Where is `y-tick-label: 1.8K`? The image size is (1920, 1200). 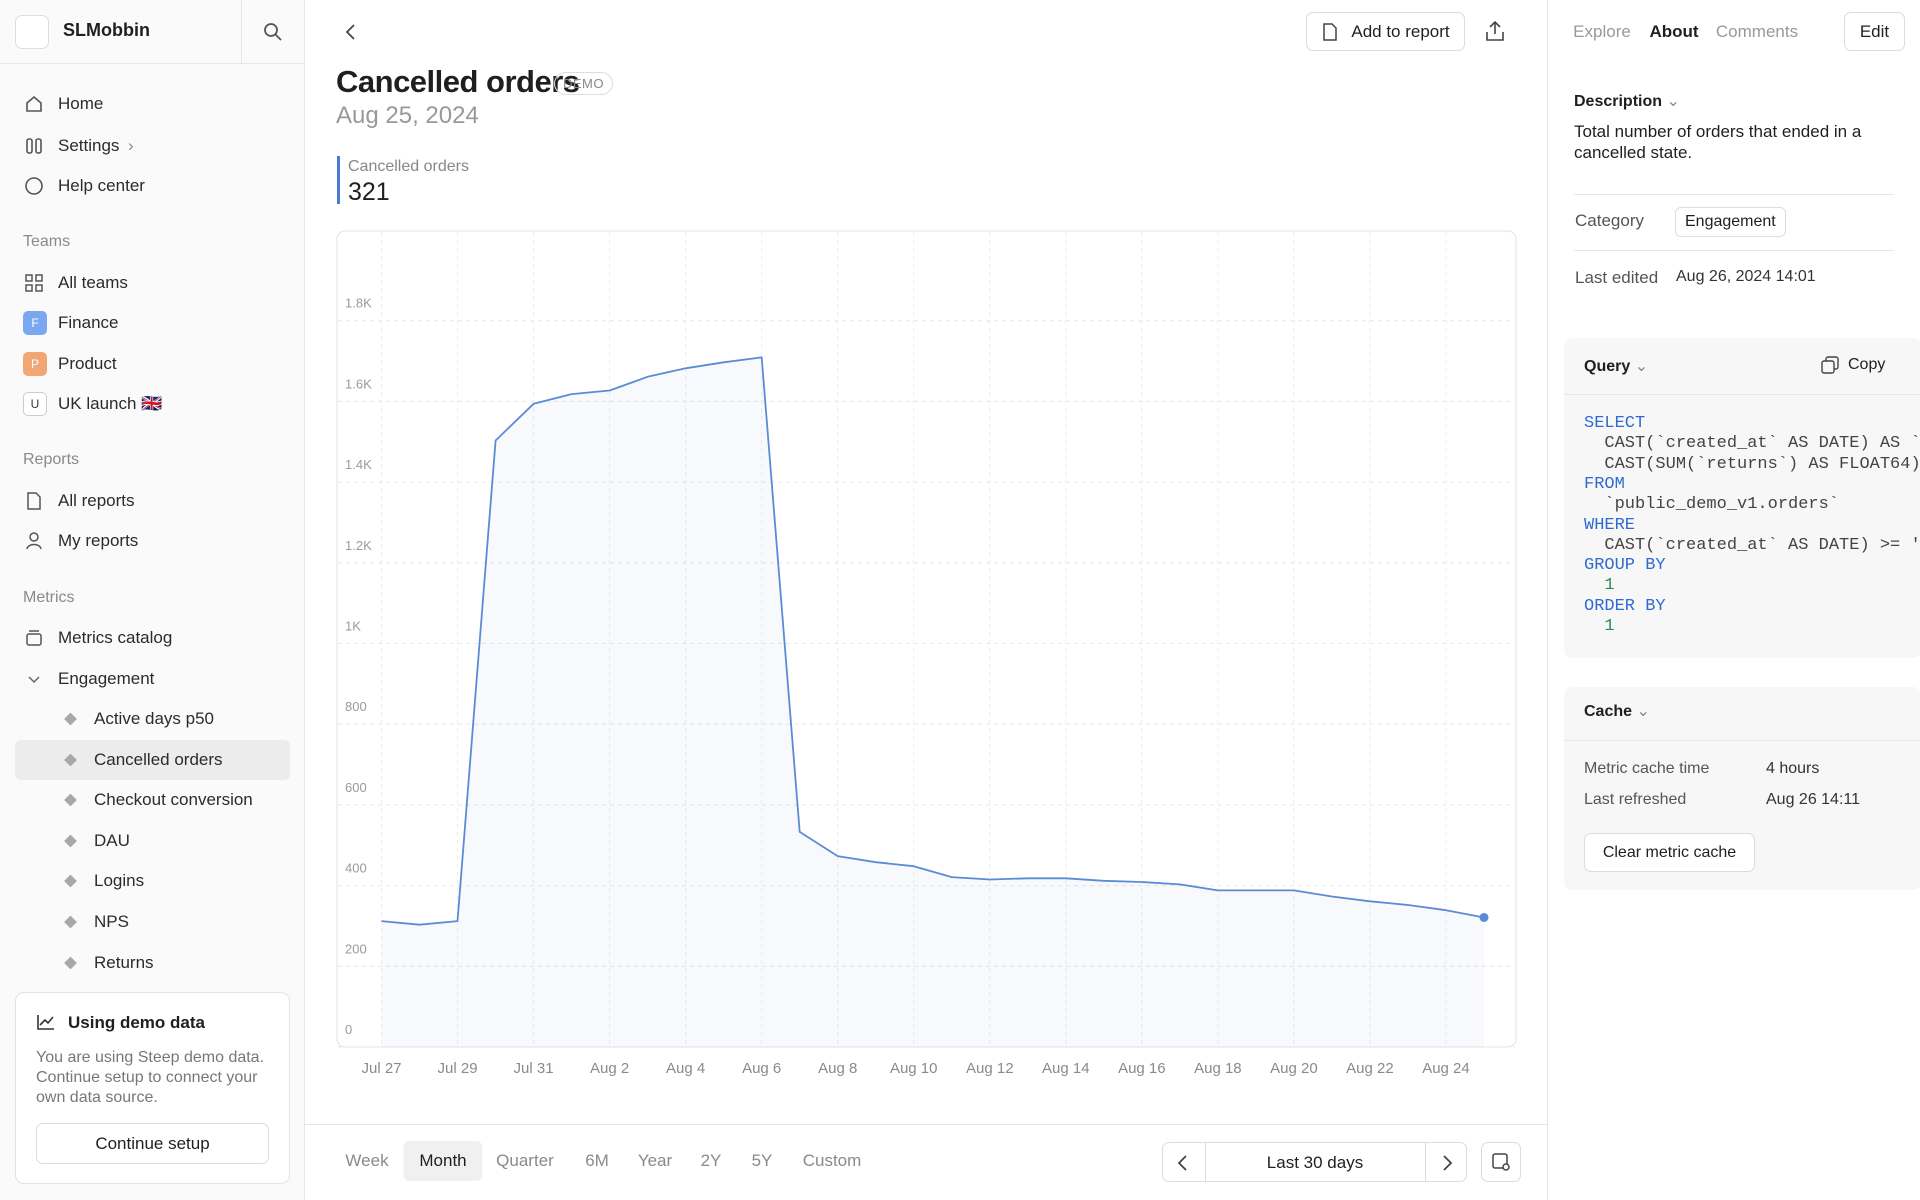
y-tick-label: 1.8K is located at coordinates (358, 303).